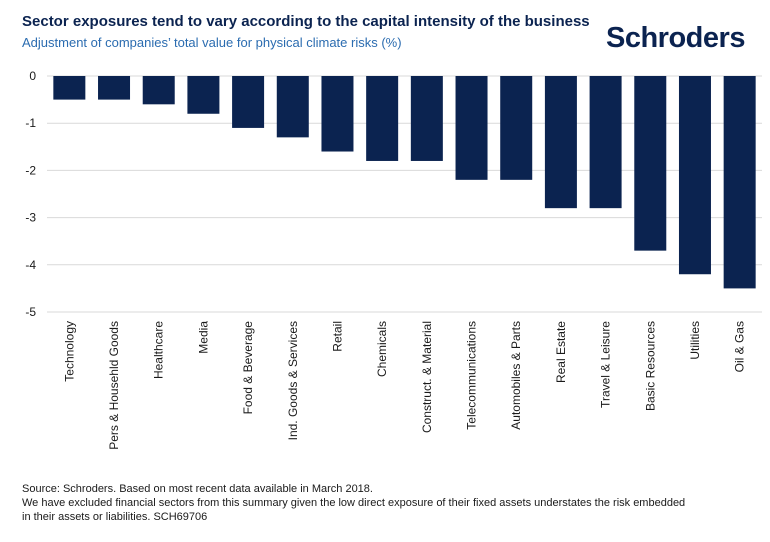 The image size is (770, 542). Describe the element at coordinates (382, 349) in the screenshot. I see `x-tick-label: Chemicals` at that location.